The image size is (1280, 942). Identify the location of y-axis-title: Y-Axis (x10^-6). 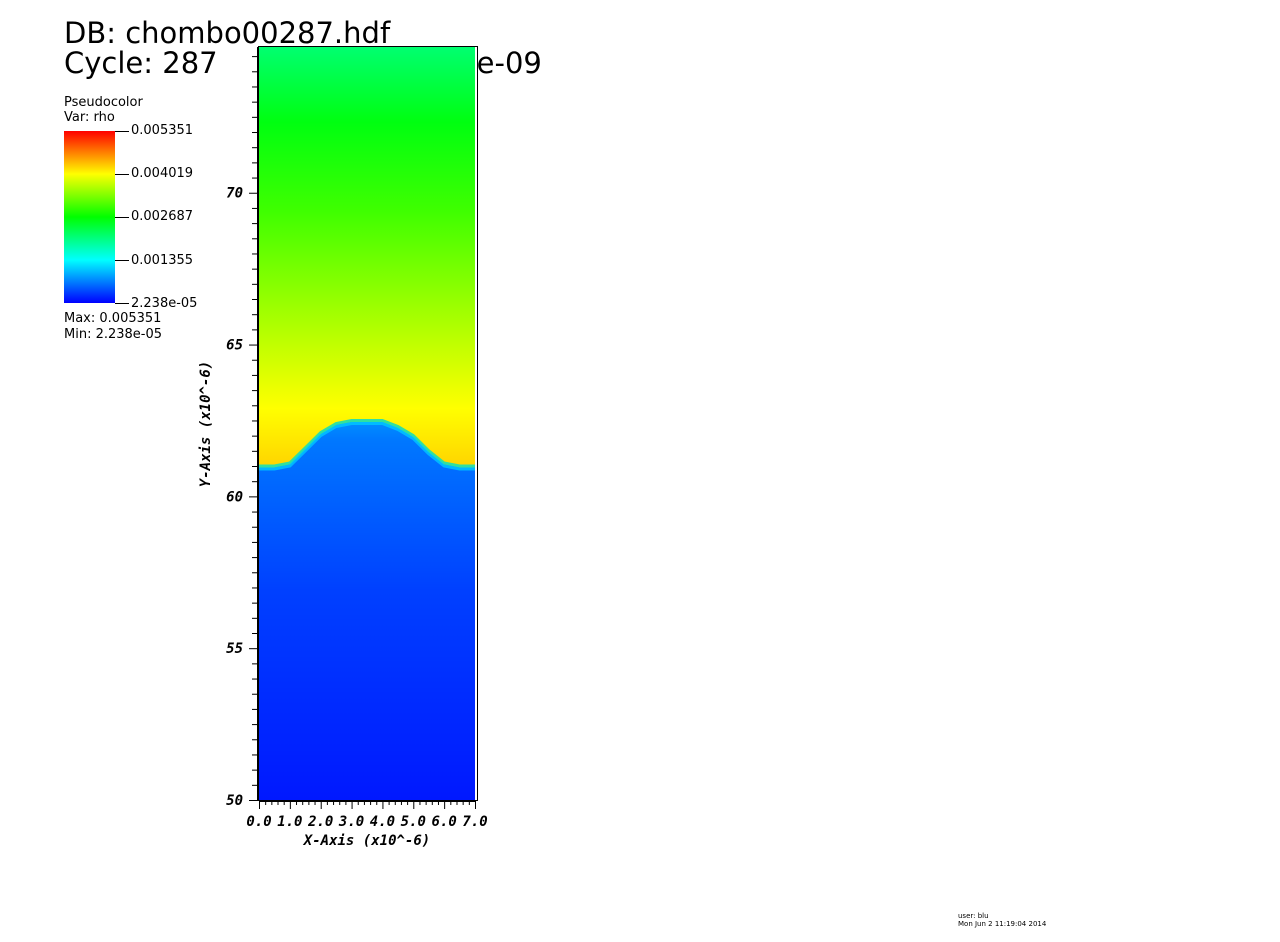
(206, 424).